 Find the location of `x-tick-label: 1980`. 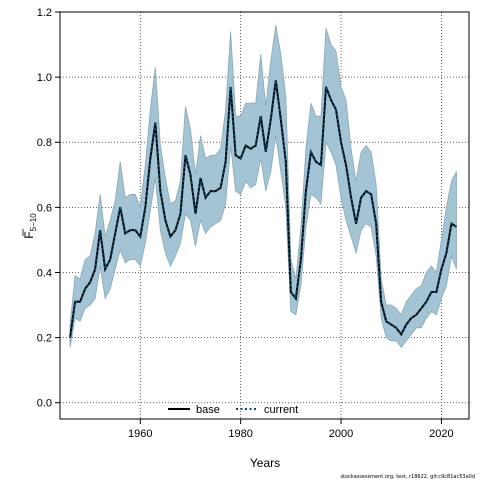

x-tick-label: 1980 is located at coordinates (240, 434).